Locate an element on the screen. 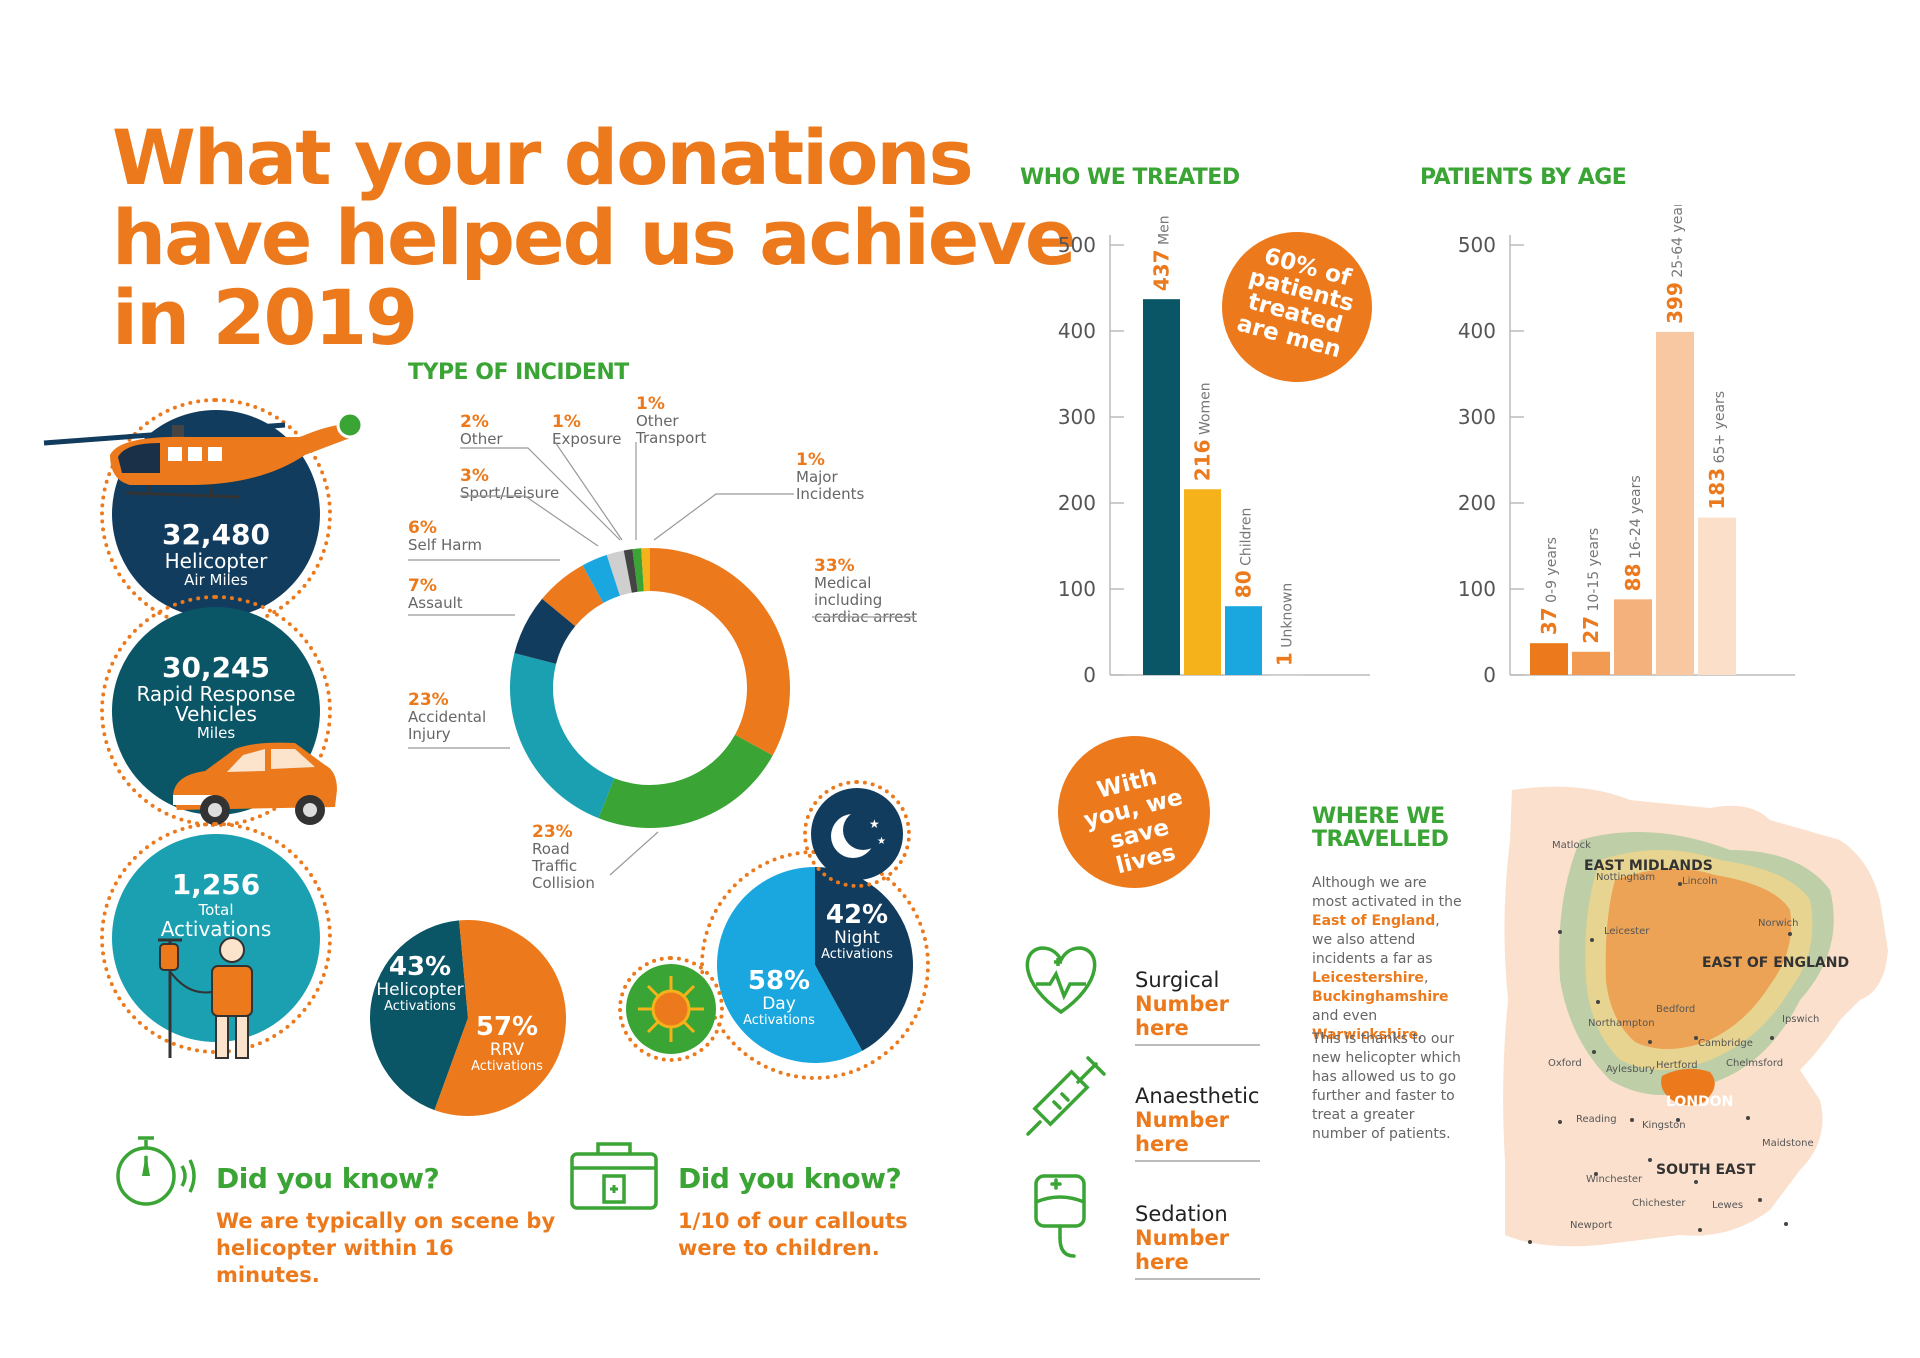 This screenshot has height=1358, width=1920. town-chelmsford: Chelmsford is located at coordinates (1755, 1063).